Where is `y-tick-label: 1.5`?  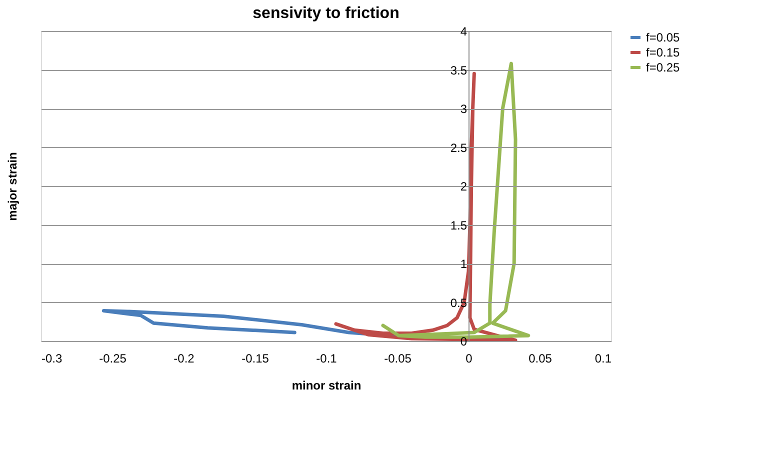 y-tick-label: 1.5 is located at coordinates (459, 225).